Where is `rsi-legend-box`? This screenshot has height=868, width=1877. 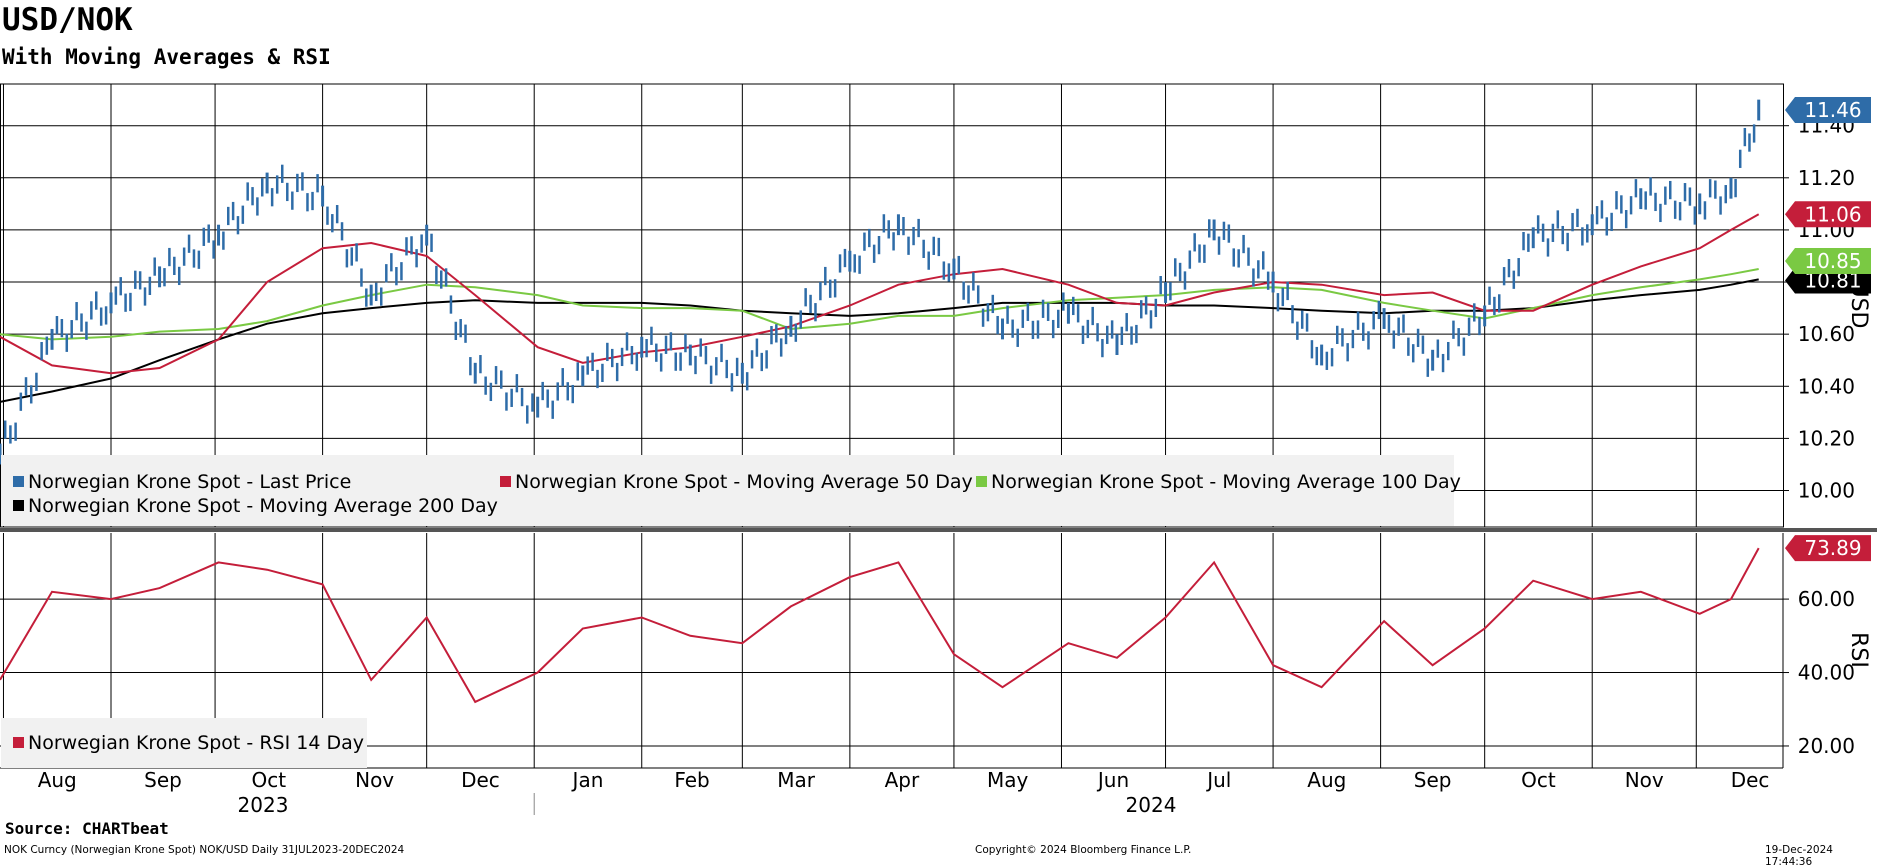 rsi-legend-box is located at coordinates (184, 743).